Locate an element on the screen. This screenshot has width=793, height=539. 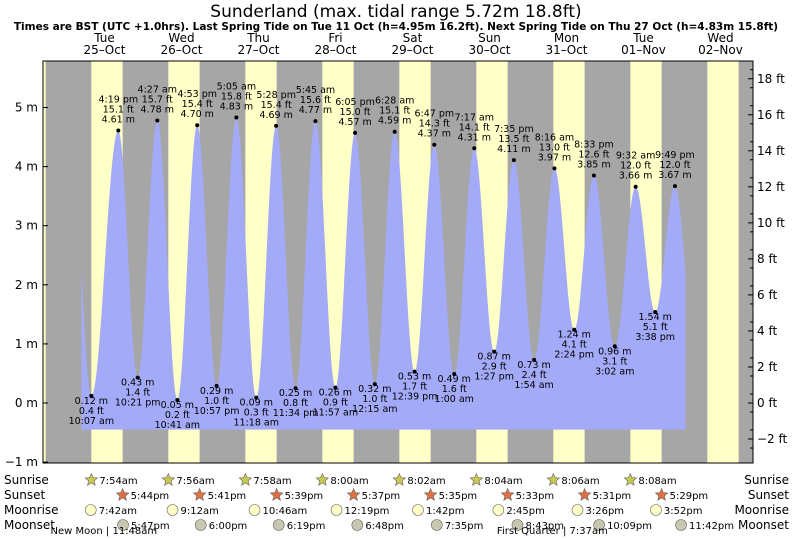
tide-label: 12.6 ft is located at coordinates (593, 154).